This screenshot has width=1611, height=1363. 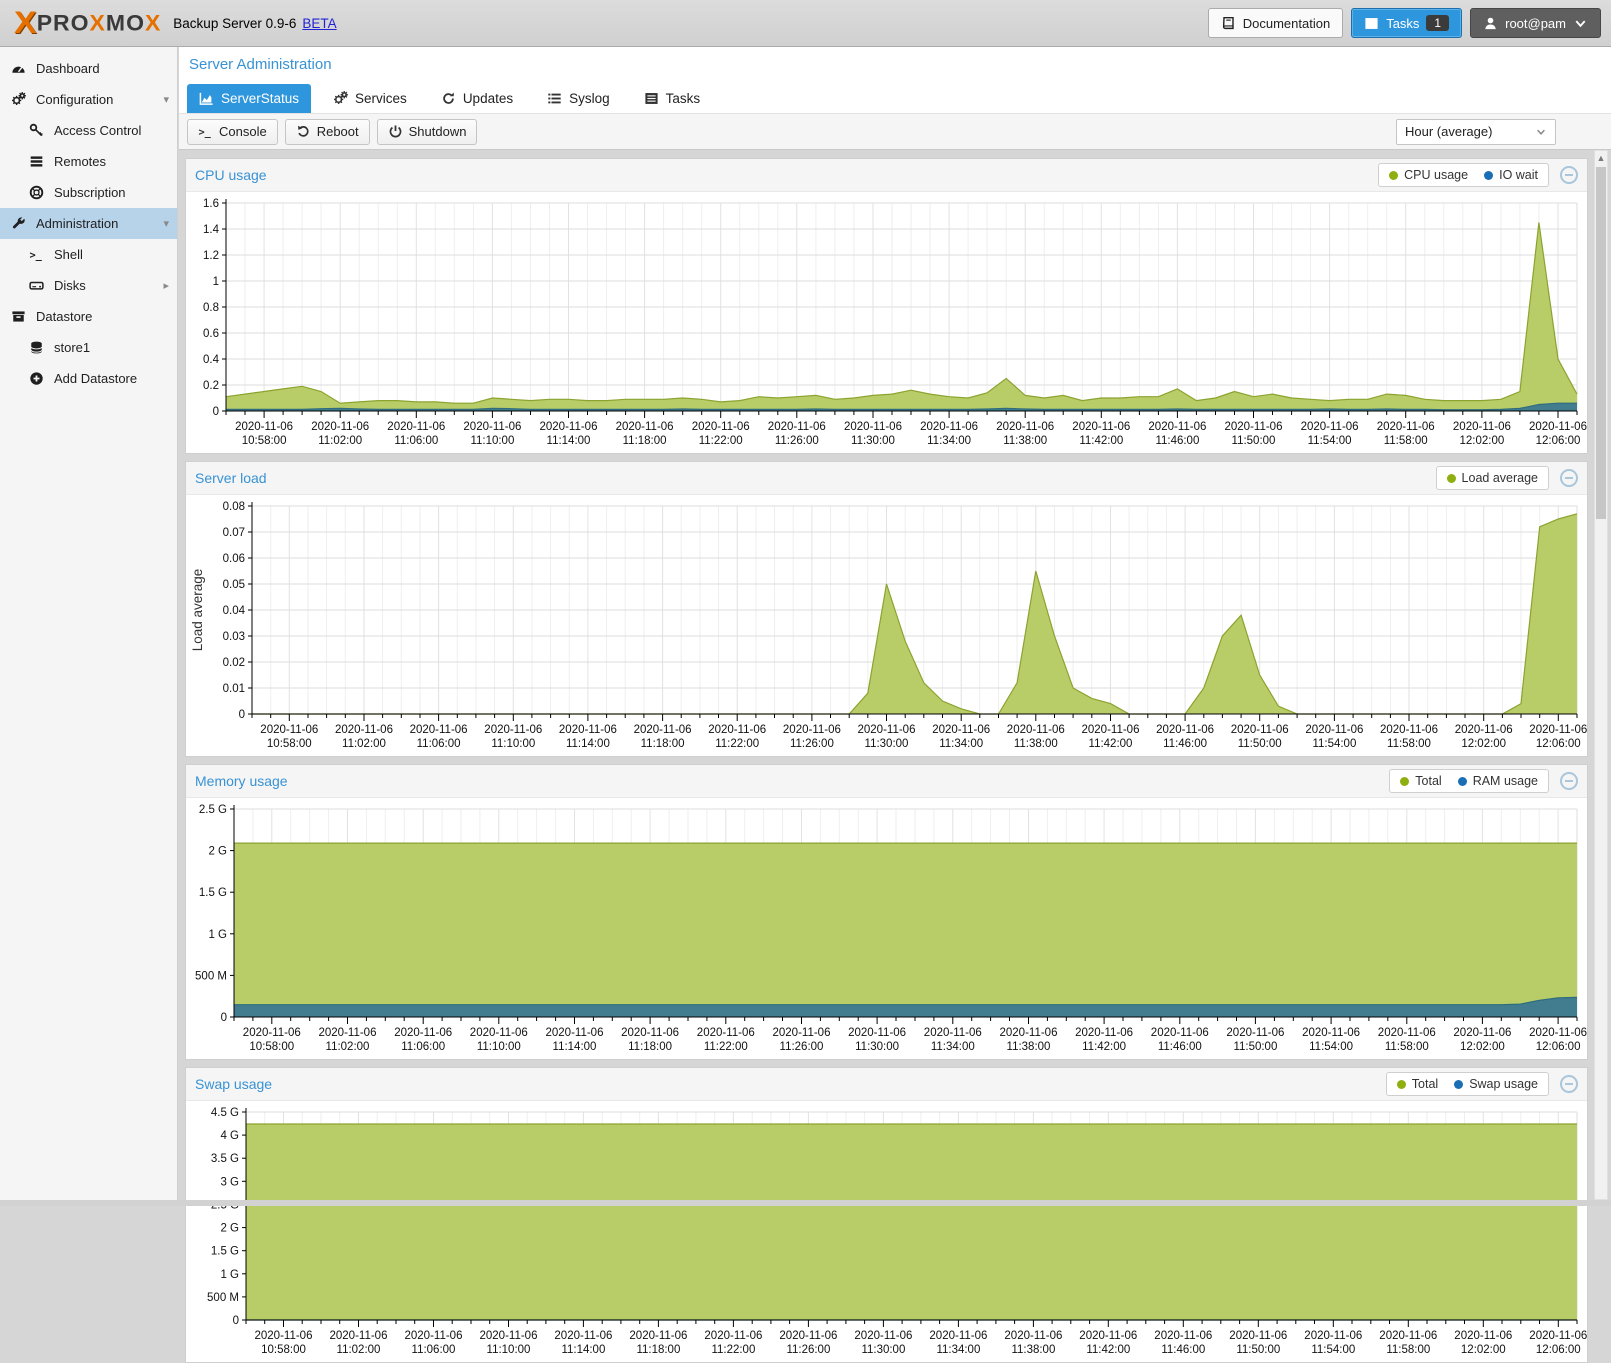 What do you see at coordinates (229, 1275) in the screenshot?
I see `svg-text: 1 G` at bounding box center [229, 1275].